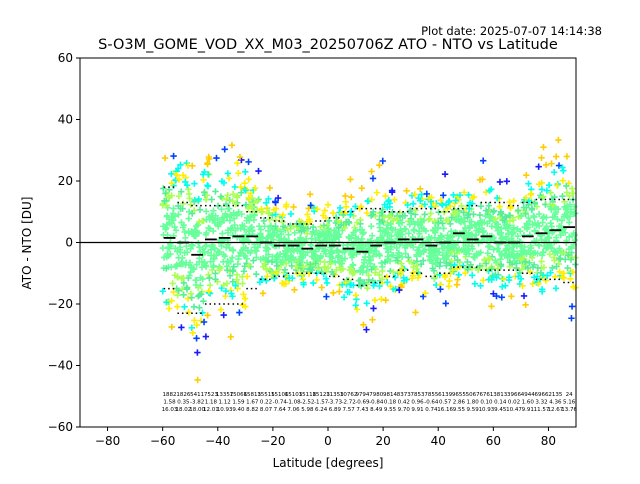  I want to click on bin-annotation: -0.69, so click(362, 403).